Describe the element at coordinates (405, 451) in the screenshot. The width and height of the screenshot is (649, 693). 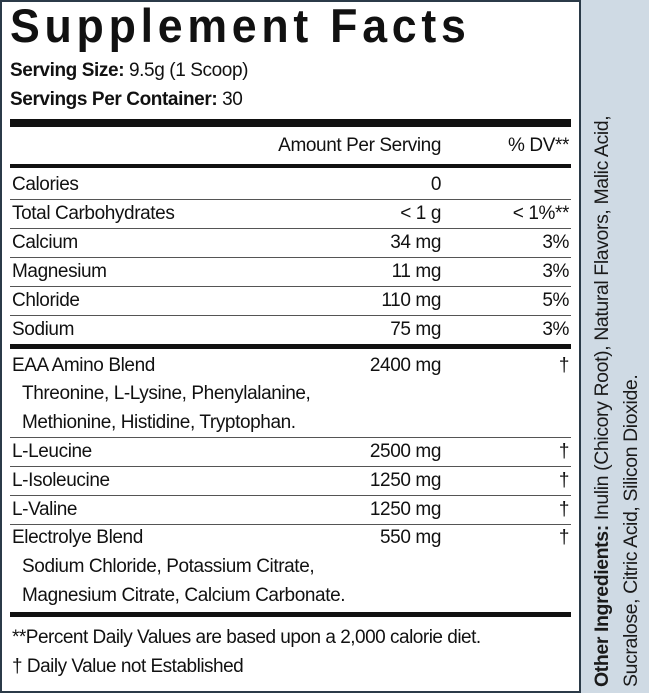
I see `nutrient-amount: 2500 mg` at that location.